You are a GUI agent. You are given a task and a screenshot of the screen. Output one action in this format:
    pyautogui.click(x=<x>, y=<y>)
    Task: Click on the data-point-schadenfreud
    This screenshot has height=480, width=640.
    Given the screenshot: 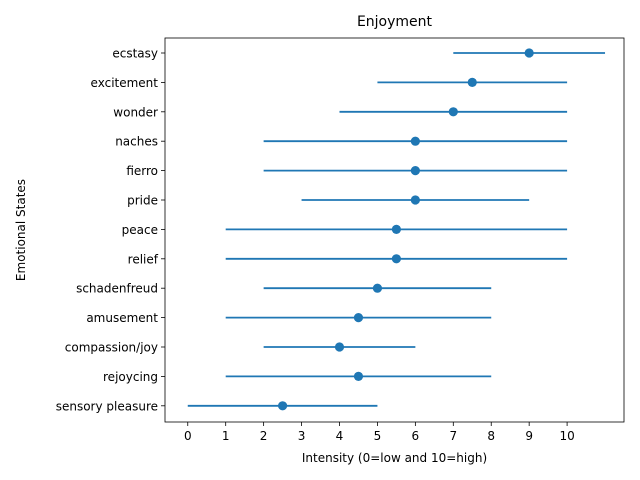 What is the action you would take?
    pyautogui.click(x=377, y=288)
    